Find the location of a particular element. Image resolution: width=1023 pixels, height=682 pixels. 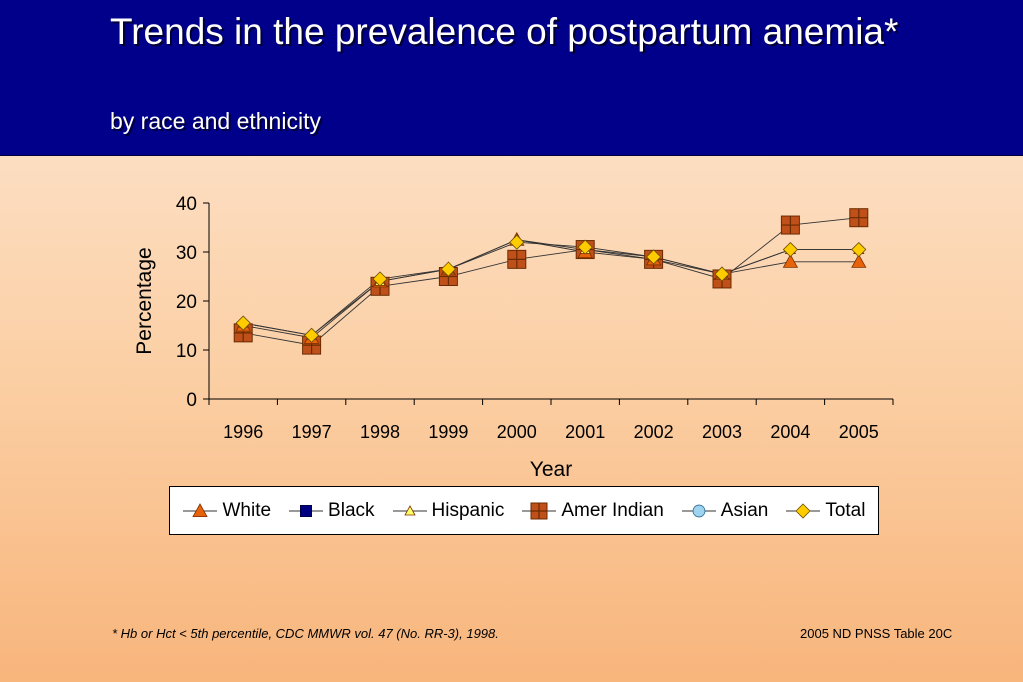

x-axis-label: Year is located at coordinates (551, 469).